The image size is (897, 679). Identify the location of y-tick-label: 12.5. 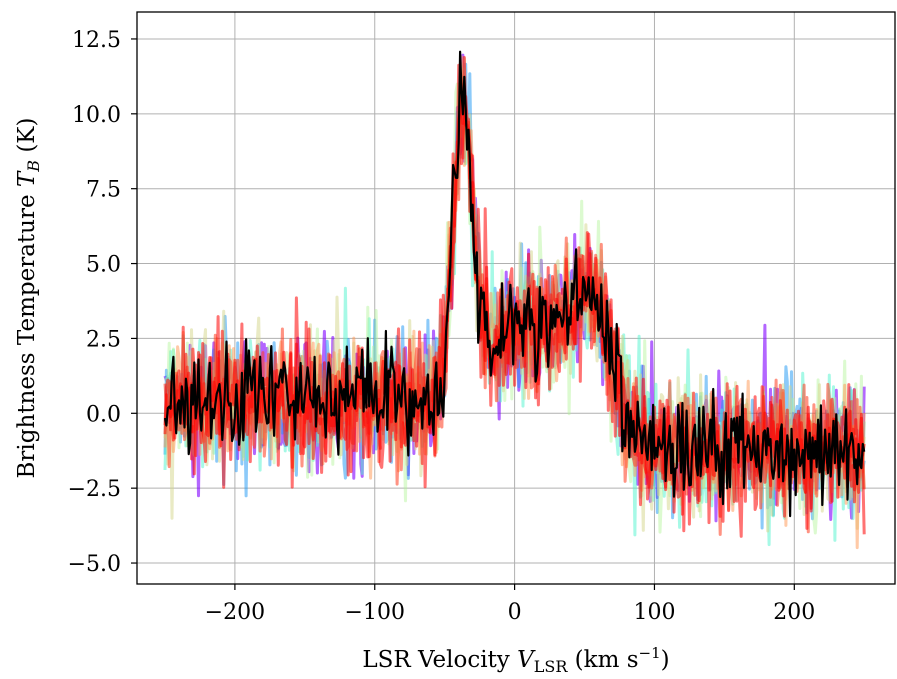
(96, 40).